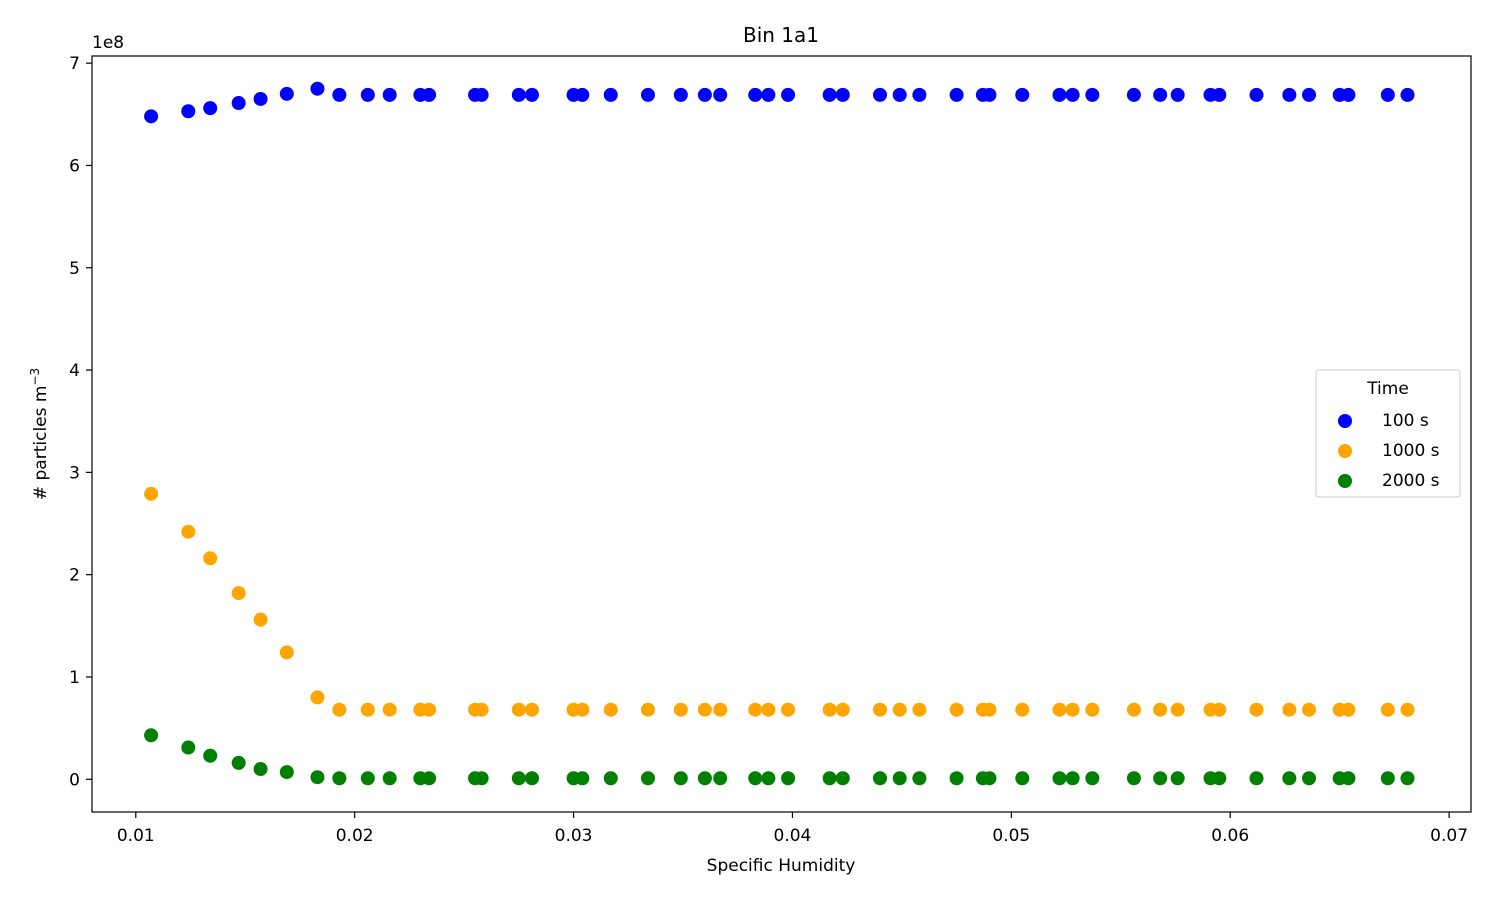 Image resolution: width=1500 pixels, height=904 pixels. I want to click on y-tick-label: 3, so click(74, 473).